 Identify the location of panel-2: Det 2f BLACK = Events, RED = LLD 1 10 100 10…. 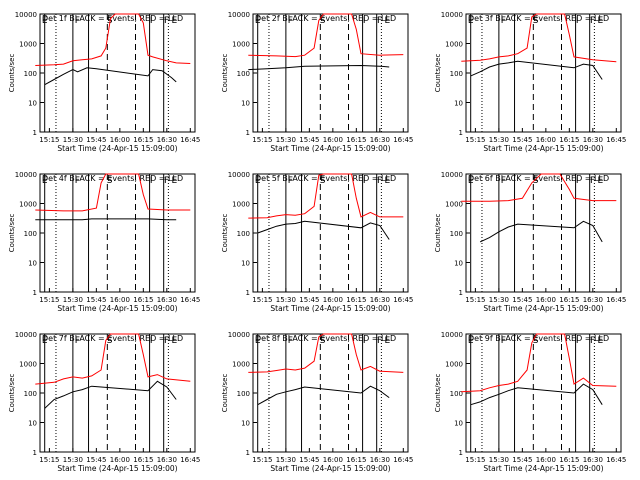
(317, 82).